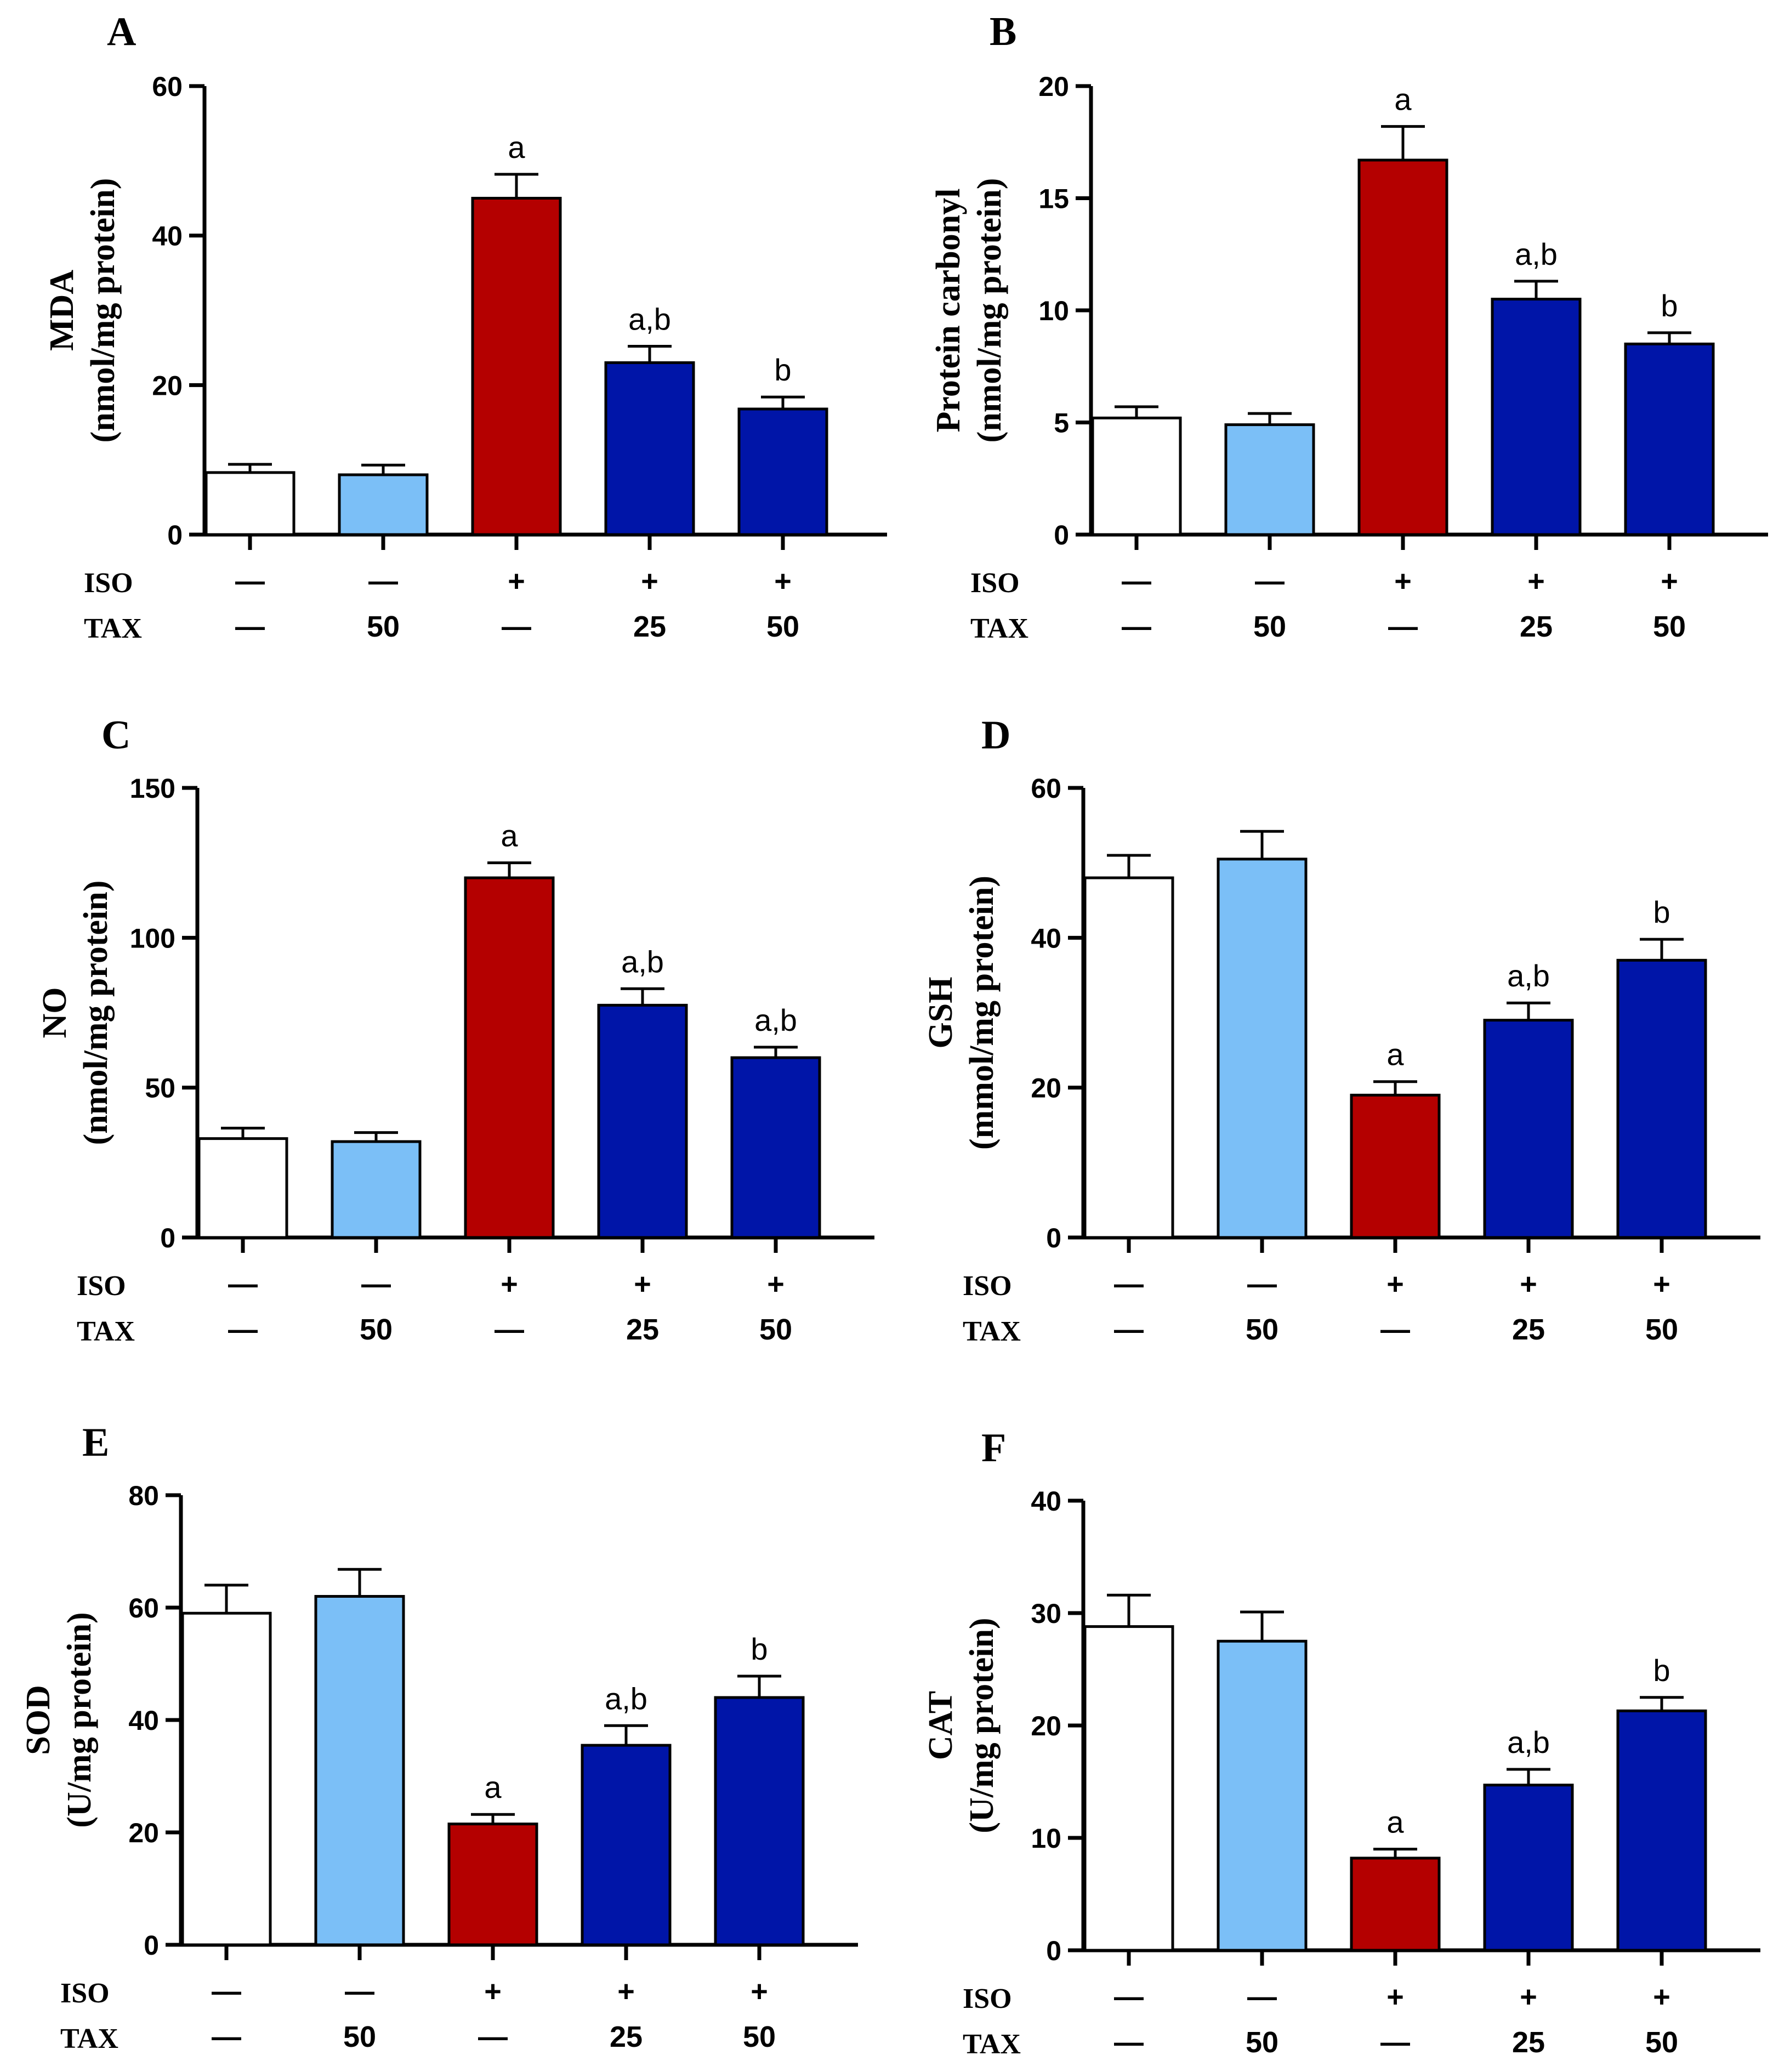  Describe the element at coordinates (940, 1013) in the screenshot. I see `y-axis-label-line: GSH` at that location.